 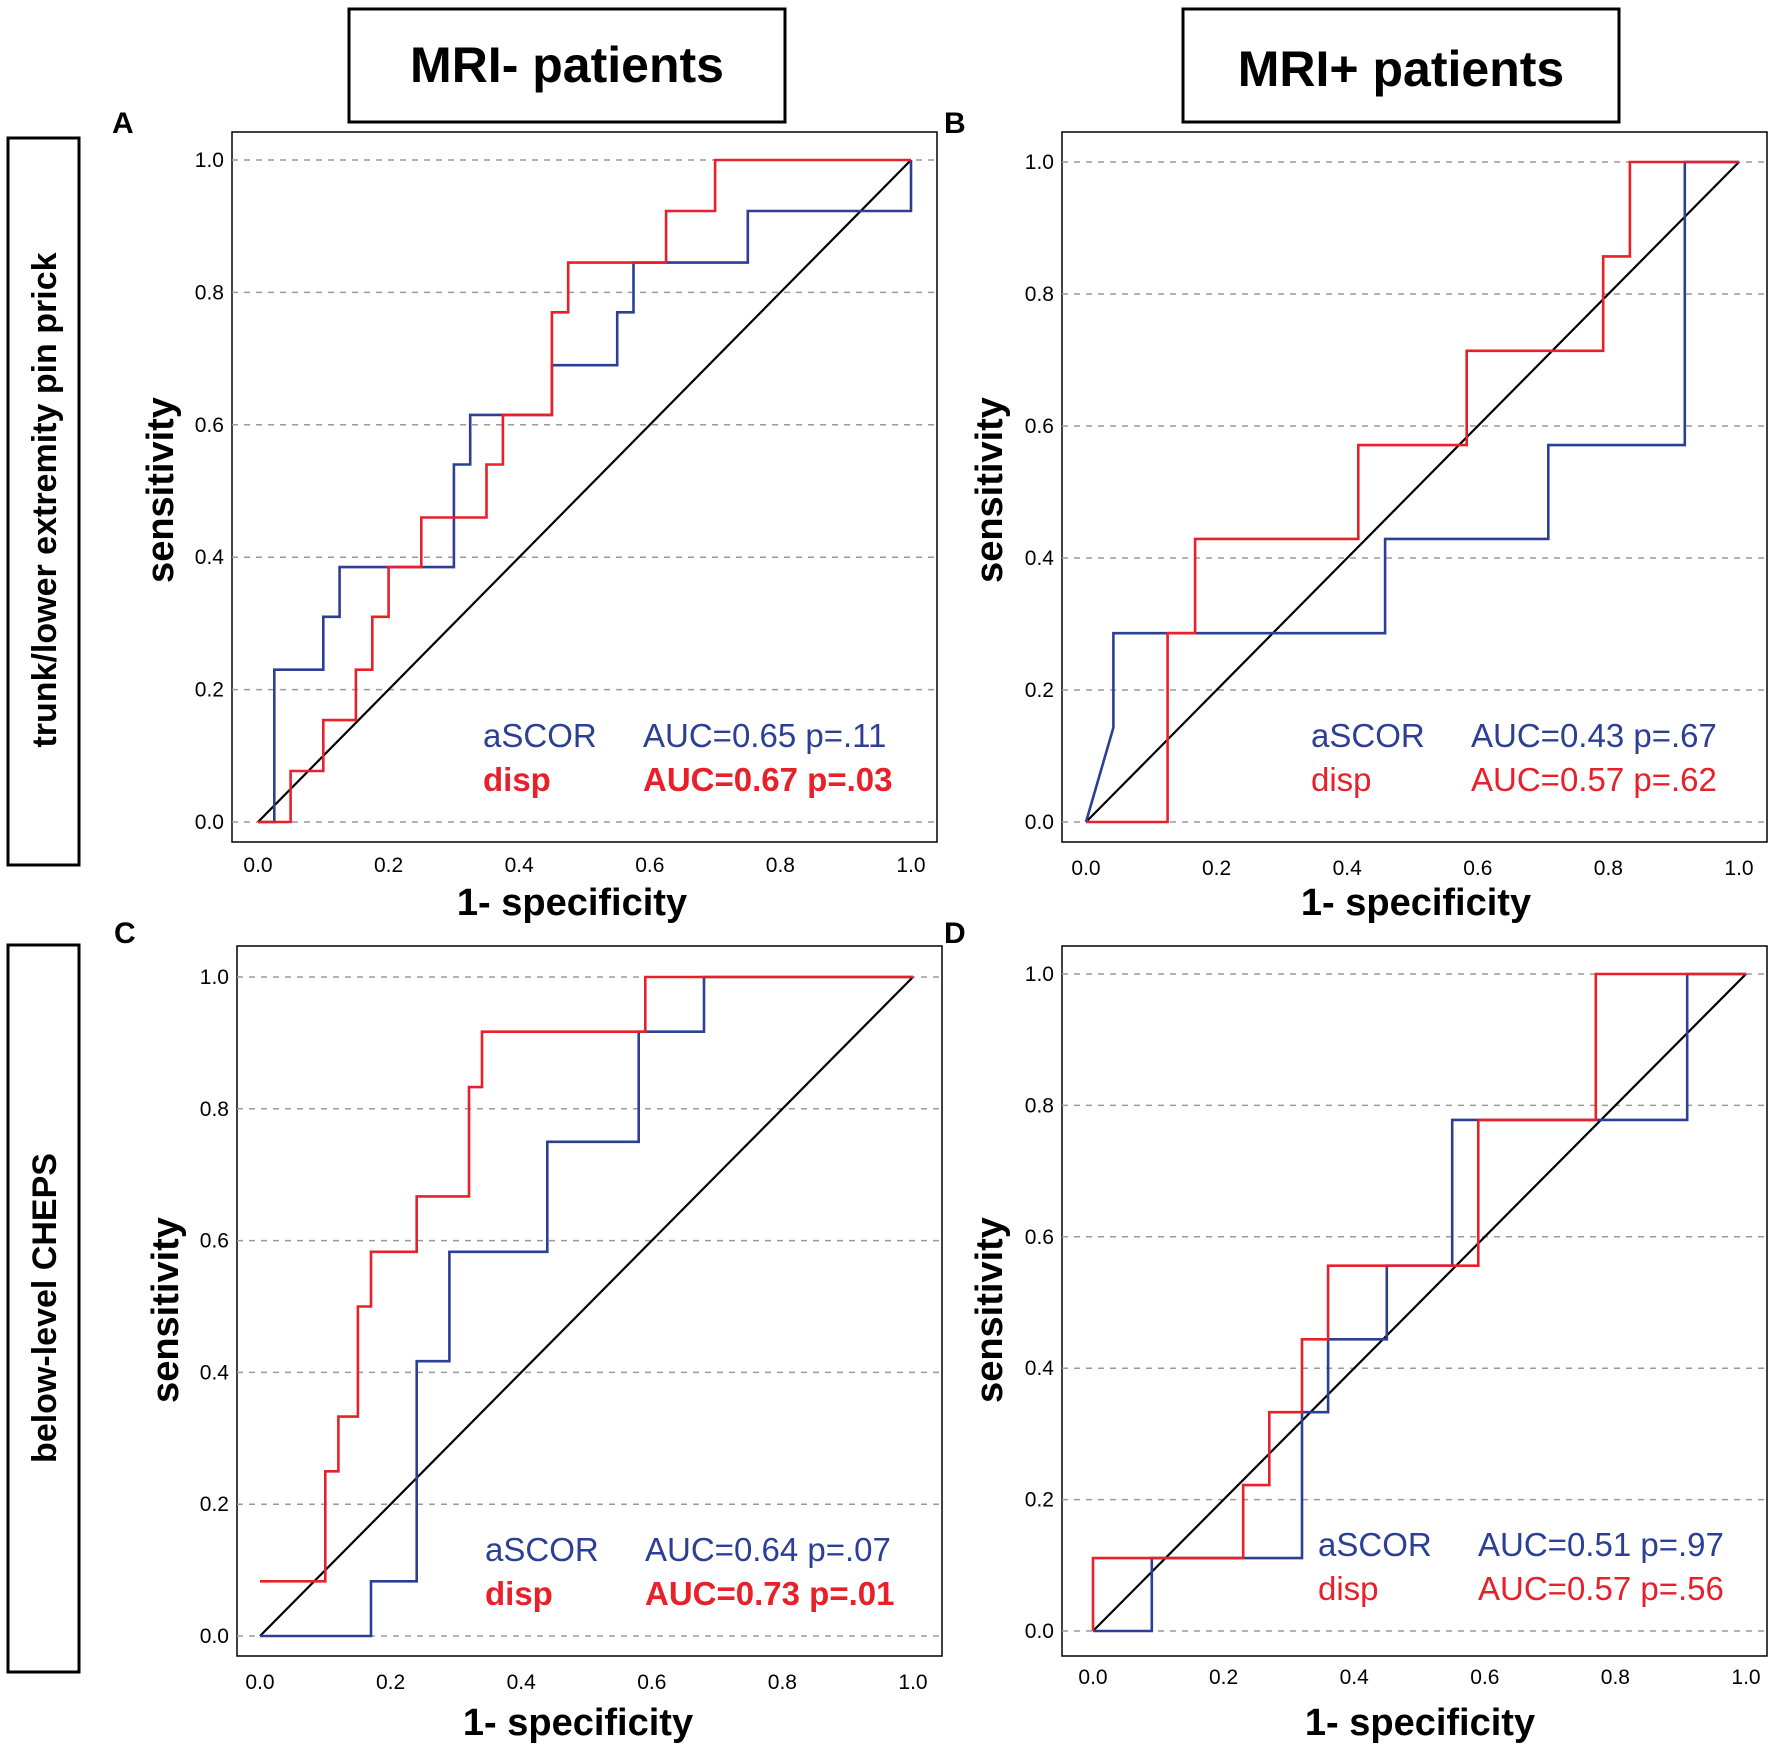 What do you see at coordinates (955, 123) in the screenshot?
I see `panel-letter: B` at bounding box center [955, 123].